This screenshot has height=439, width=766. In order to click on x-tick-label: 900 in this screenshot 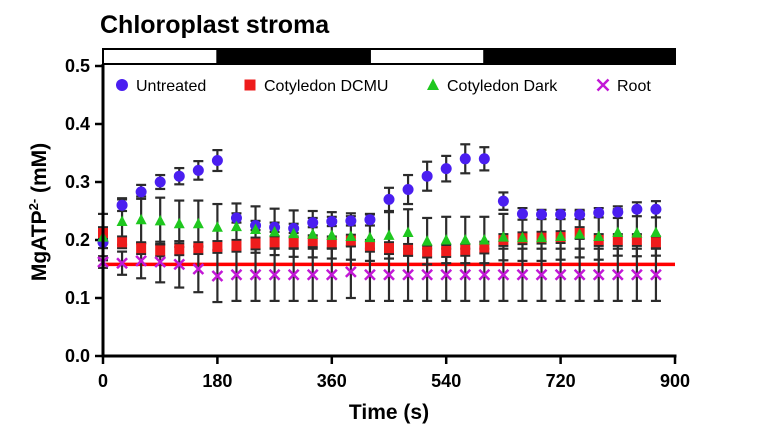, I will do `click(675, 381)`.